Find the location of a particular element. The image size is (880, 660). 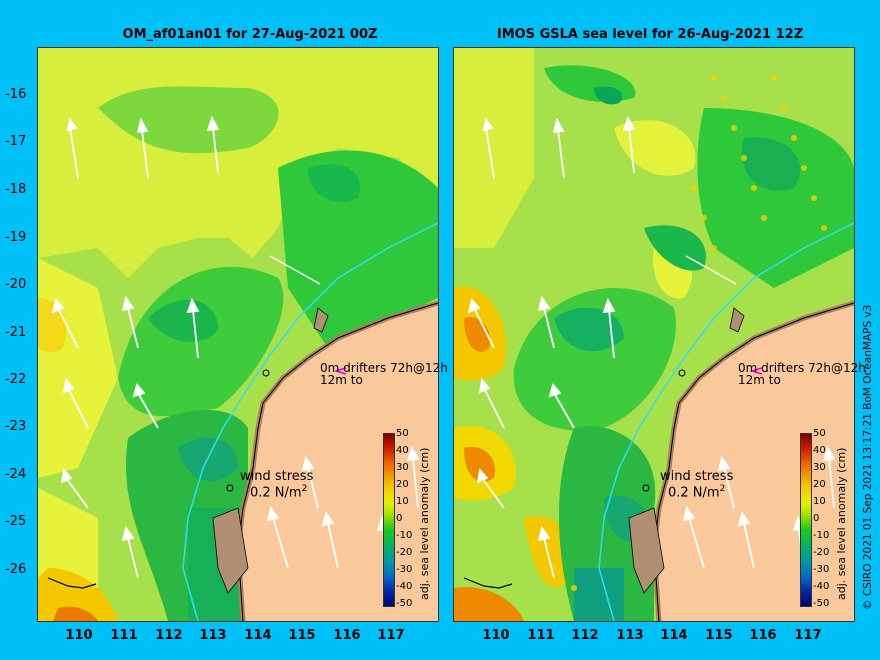

left-panel-title: OM_af01an01 for 27-Aug-2021 00Z is located at coordinates (250, 34).